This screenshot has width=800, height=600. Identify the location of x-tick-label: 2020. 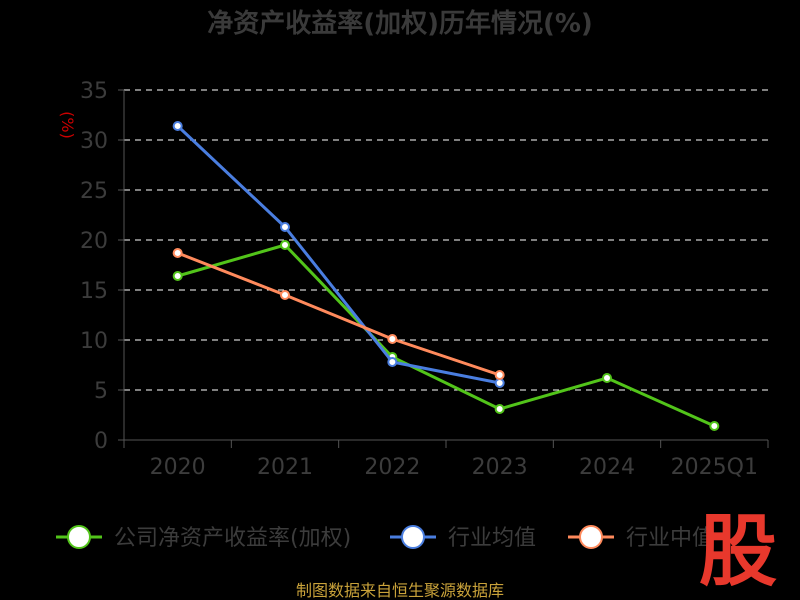
(178, 467).